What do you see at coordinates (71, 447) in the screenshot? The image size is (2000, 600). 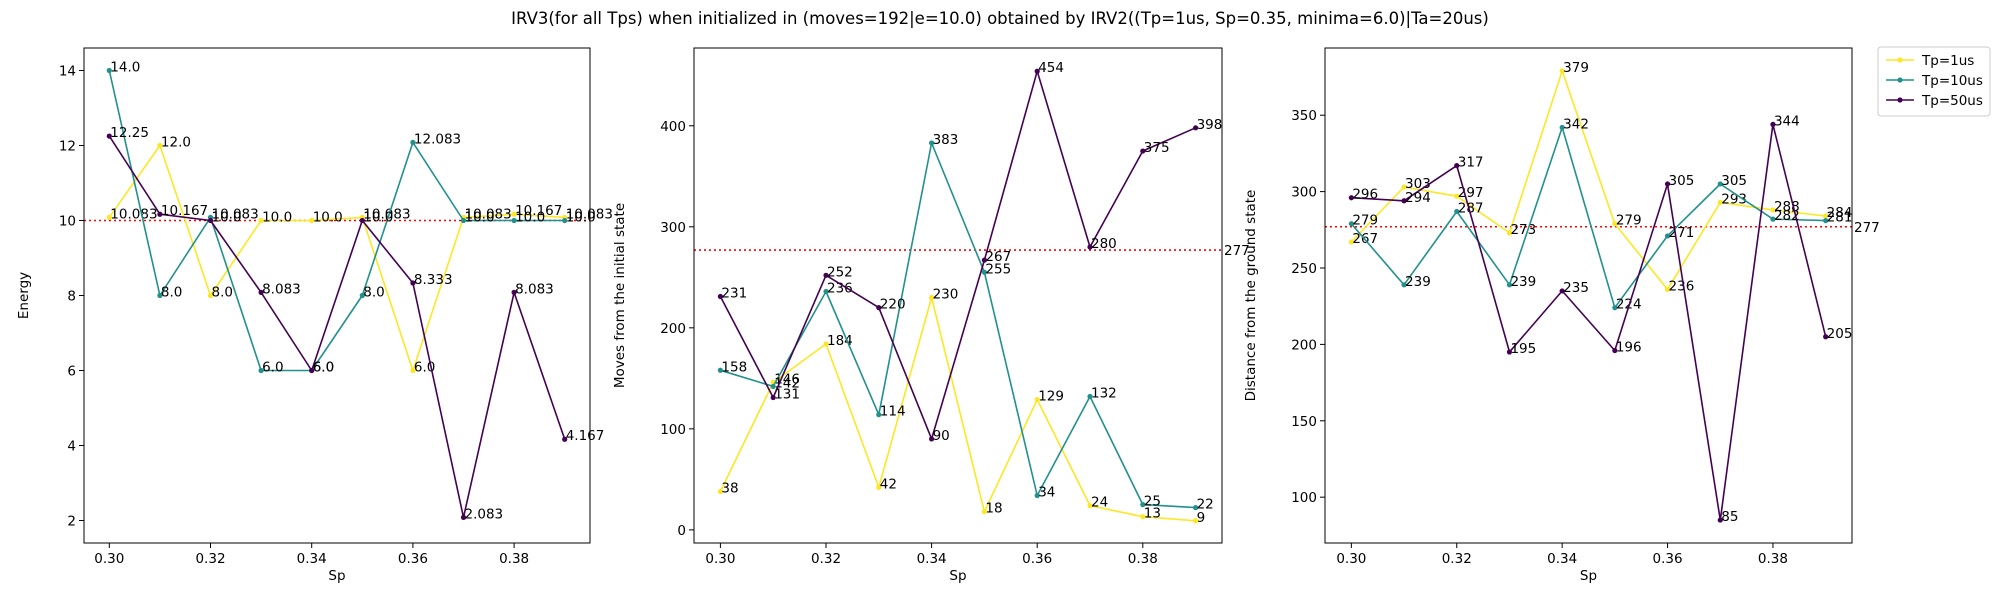 I see `y-tick-label: 4` at bounding box center [71, 447].